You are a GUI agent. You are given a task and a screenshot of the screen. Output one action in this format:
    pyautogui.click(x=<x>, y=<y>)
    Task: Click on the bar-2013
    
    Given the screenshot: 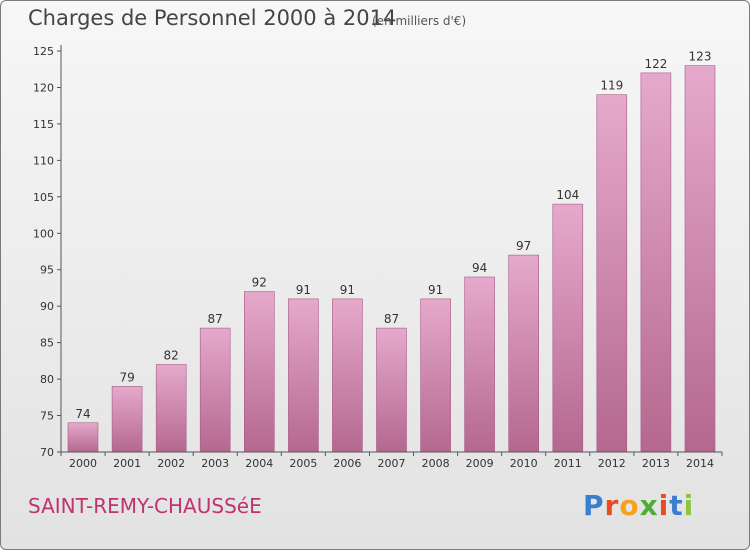 What is the action you would take?
    pyautogui.click(x=656, y=262)
    